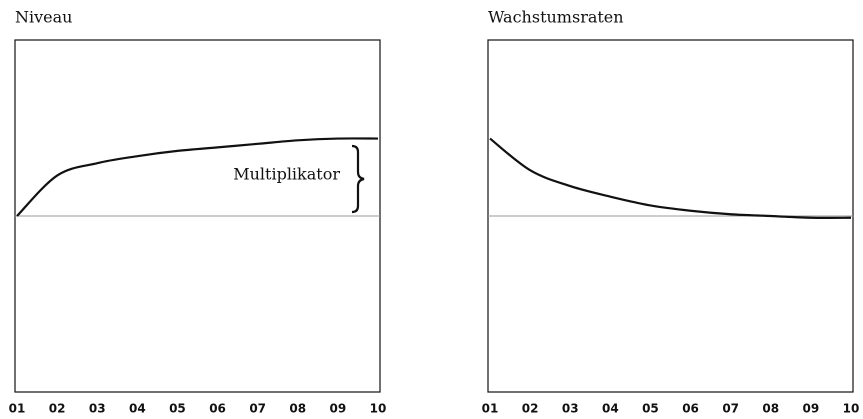 This screenshot has width=863, height=419. Describe the element at coordinates (43, 17) in the screenshot. I see `chart-title: Niveau` at that location.